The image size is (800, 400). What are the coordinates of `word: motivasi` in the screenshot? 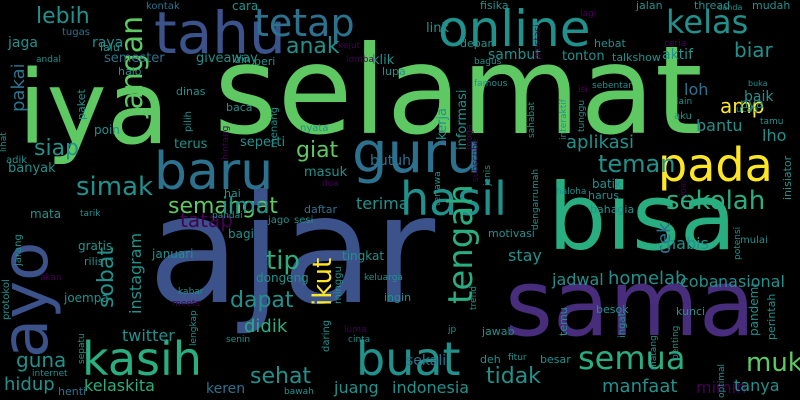 It's located at (511, 233).